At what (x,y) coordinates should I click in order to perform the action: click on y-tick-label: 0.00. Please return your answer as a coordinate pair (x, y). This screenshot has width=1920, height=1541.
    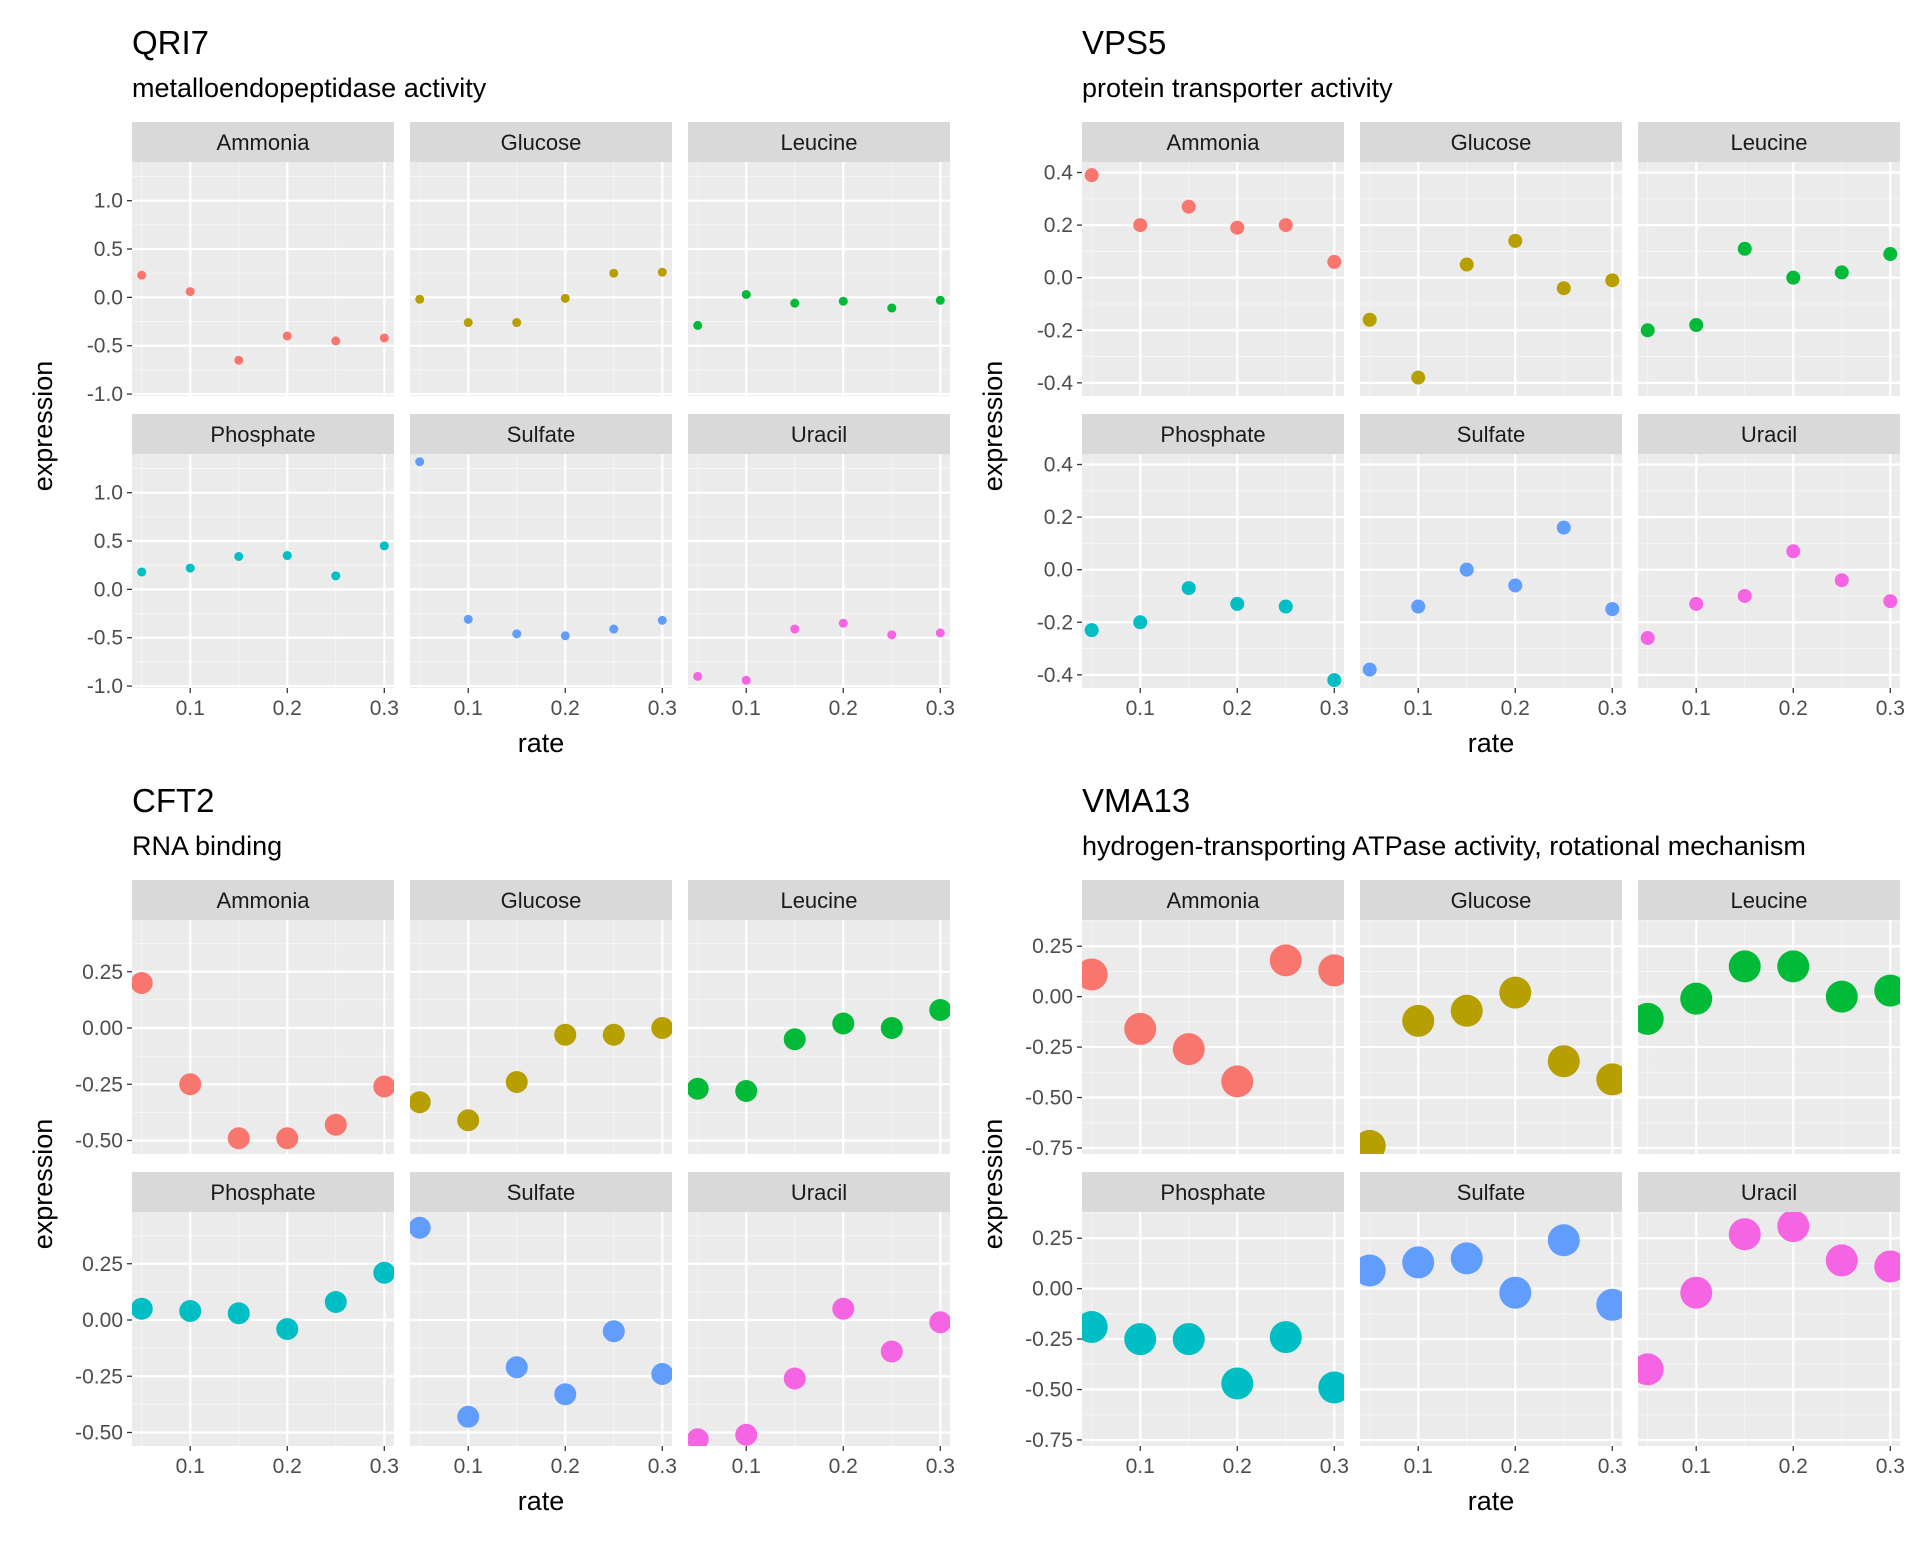
    Looking at the image, I should click on (1052, 997).